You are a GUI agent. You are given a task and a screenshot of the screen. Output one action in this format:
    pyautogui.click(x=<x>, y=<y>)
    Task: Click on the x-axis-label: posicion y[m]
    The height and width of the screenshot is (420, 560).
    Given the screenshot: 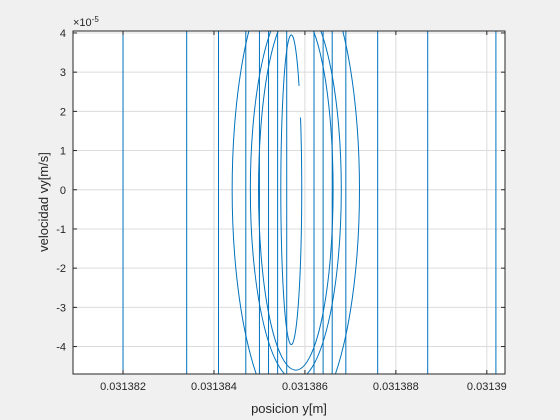 What is the action you would take?
    pyautogui.click(x=289, y=408)
    